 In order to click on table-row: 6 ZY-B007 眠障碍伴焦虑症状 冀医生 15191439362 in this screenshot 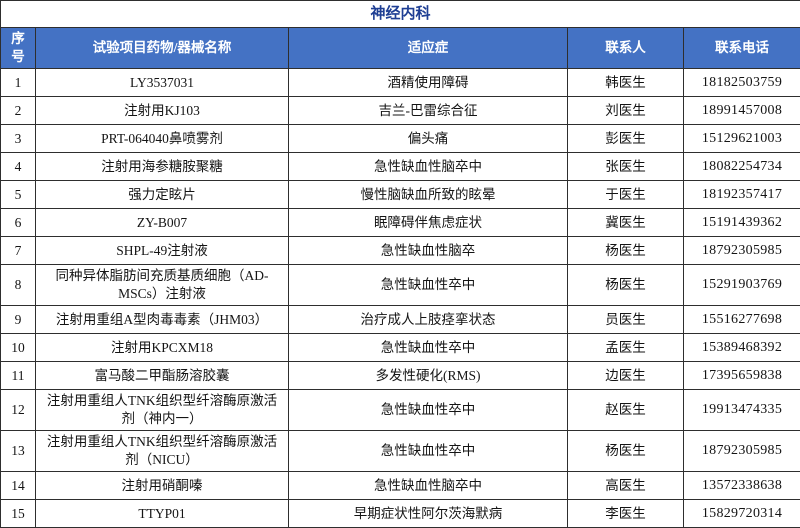, I will do `click(400, 223)`.